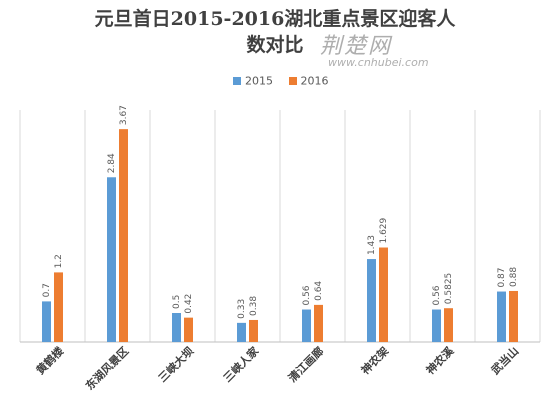 Image resolution: width=550 pixels, height=419 pixels. Describe the element at coordinates (374, 360) in the screenshot. I see `x-tick-label-5: 神农架` at that location.